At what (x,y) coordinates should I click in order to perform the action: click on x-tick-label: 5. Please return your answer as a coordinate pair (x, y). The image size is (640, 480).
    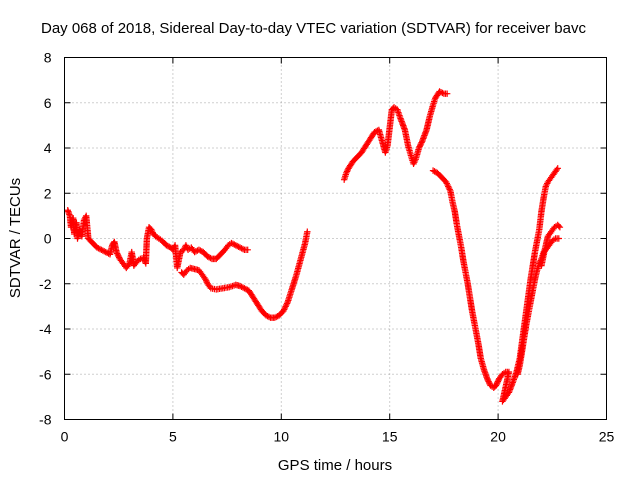
    Looking at the image, I should click on (173, 437).